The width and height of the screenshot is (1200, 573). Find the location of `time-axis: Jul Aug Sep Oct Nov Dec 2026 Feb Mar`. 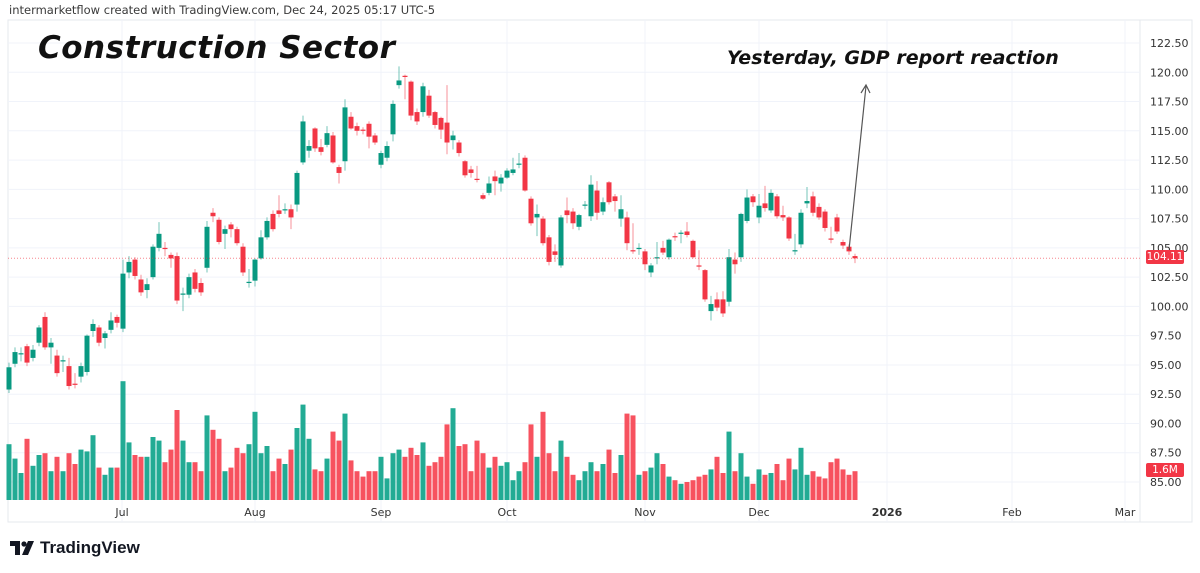

time-axis: Jul Aug Sep Oct Nov Dec 2026 Feb Mar is located at coordinates (624, 512).